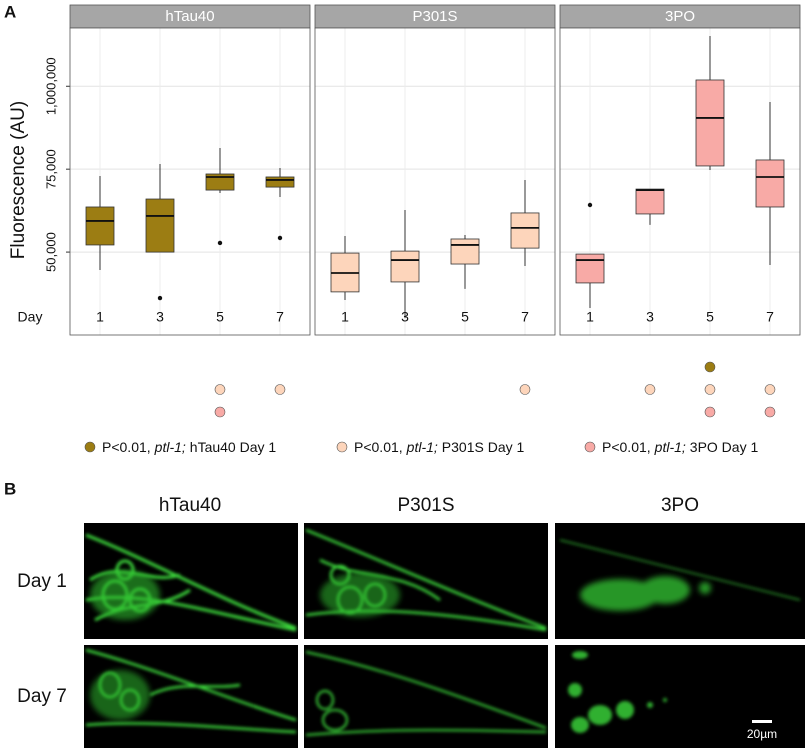 This screenshot has width=809, height=755. What do you see at coordinates (483, 447) in the screenshot?
I see `legend-text: P301S Day 1` at bounding box center [483, 447].